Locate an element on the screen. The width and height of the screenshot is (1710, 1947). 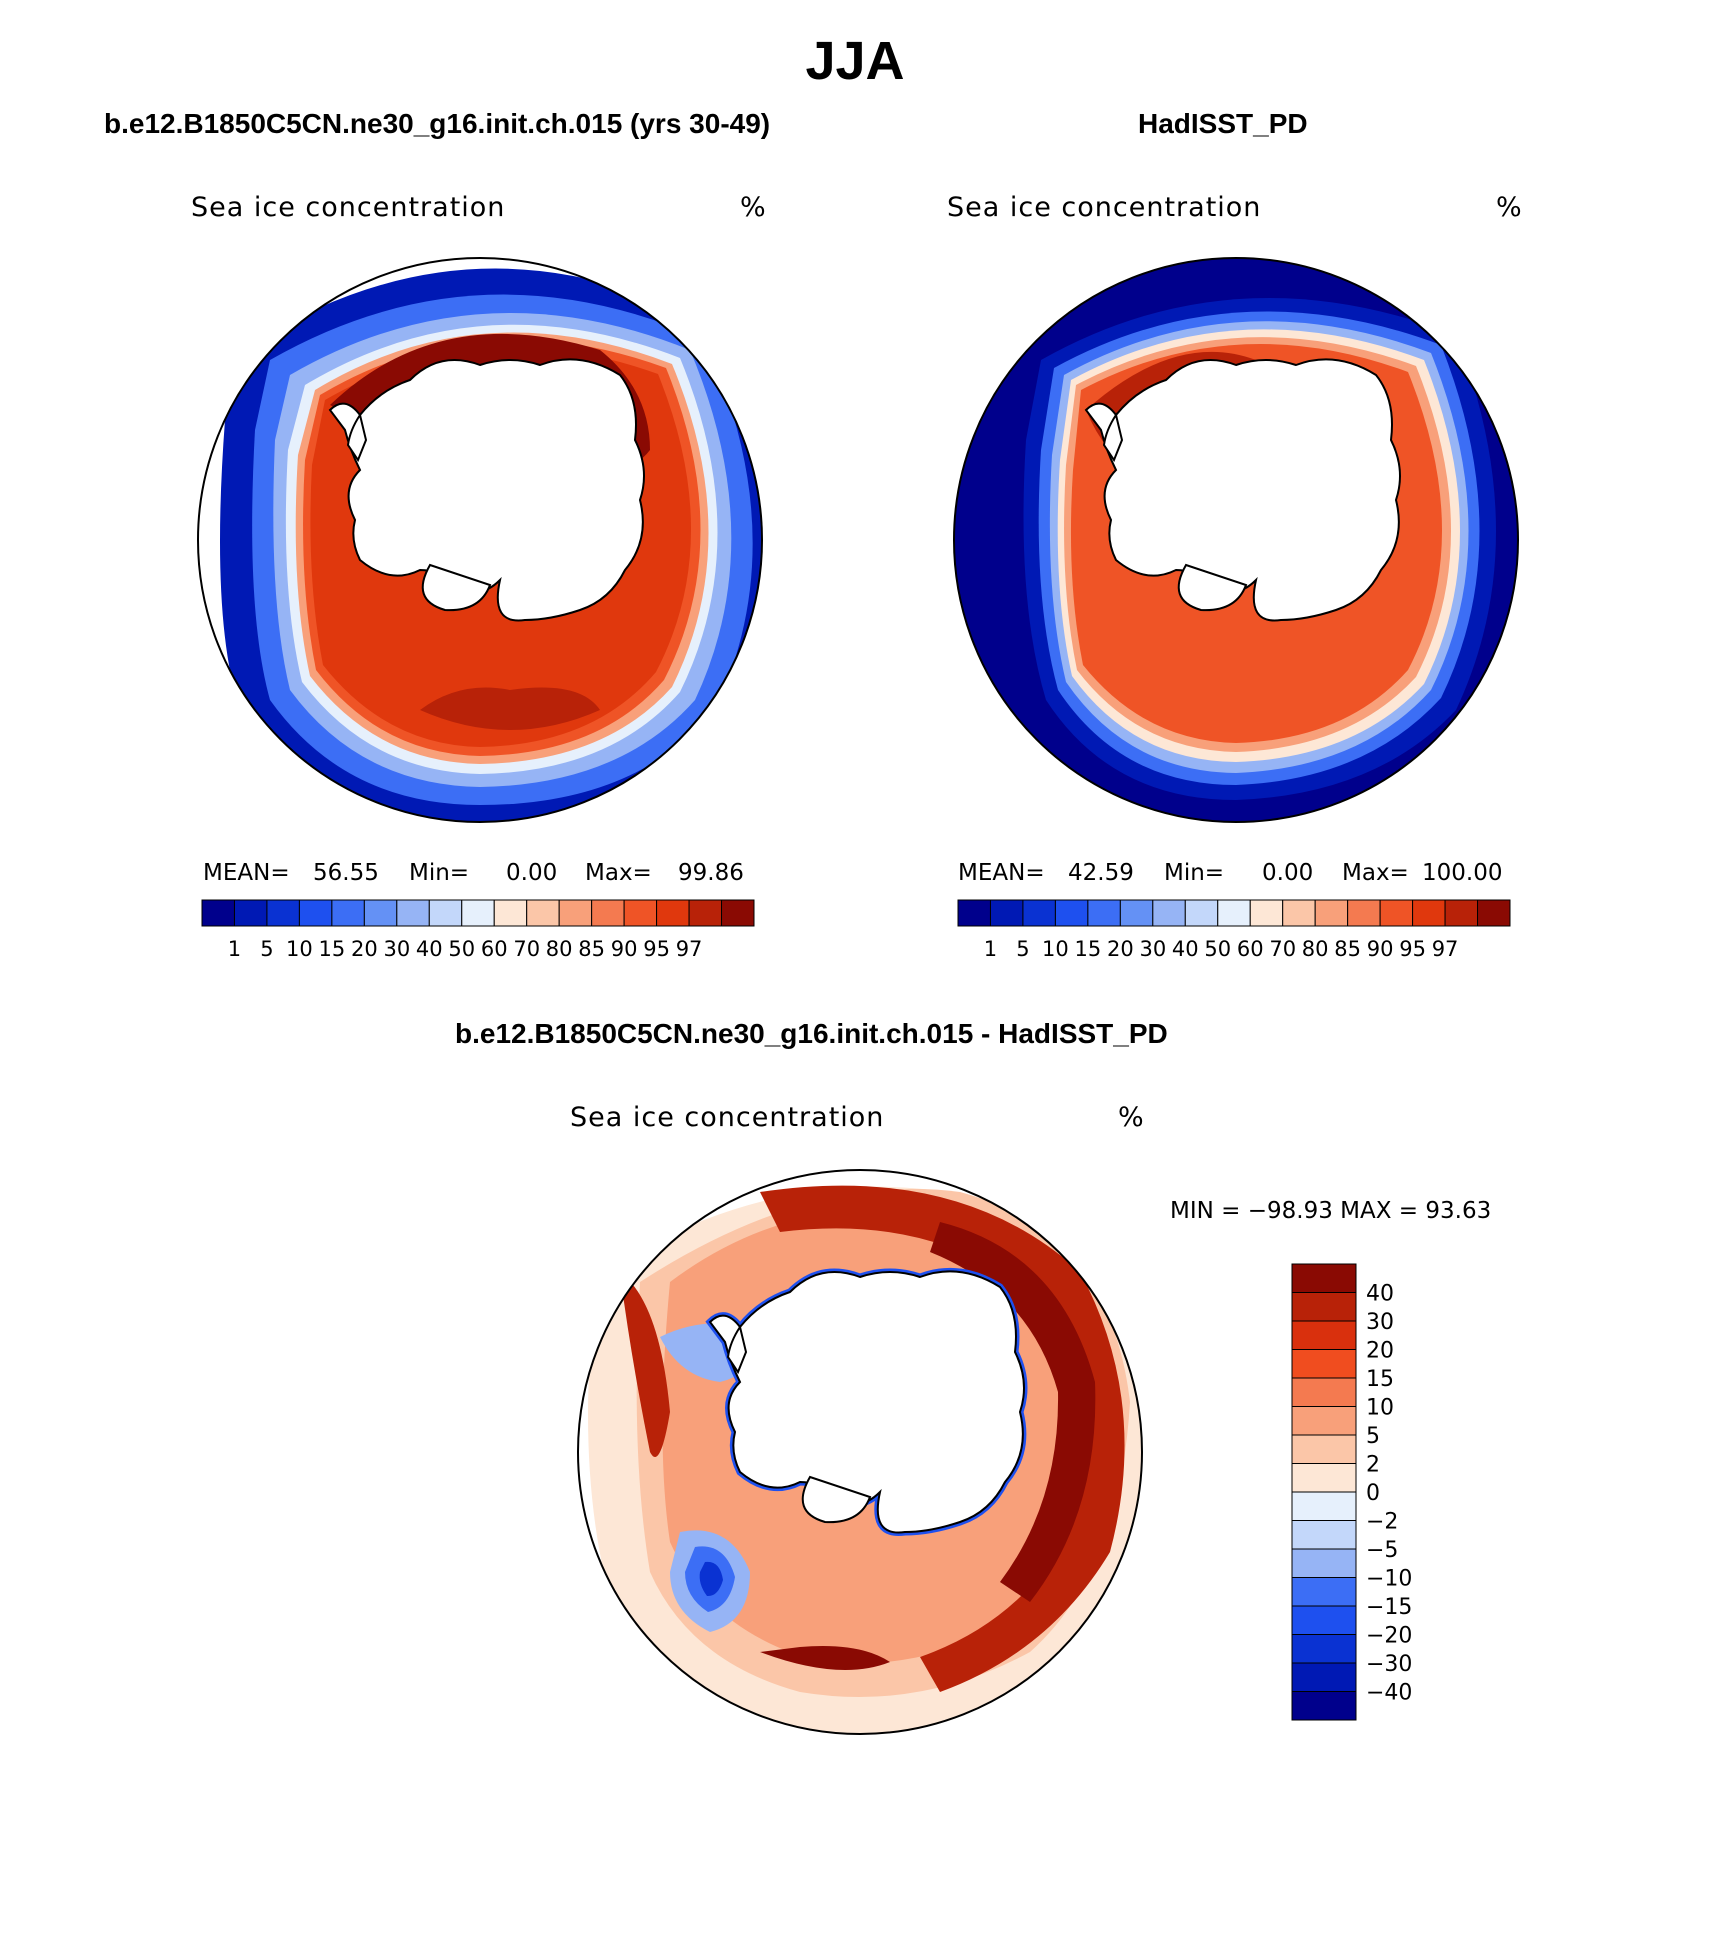
diff-colorbar-tick-label: −15 is located at coordinates (1389, 1607).